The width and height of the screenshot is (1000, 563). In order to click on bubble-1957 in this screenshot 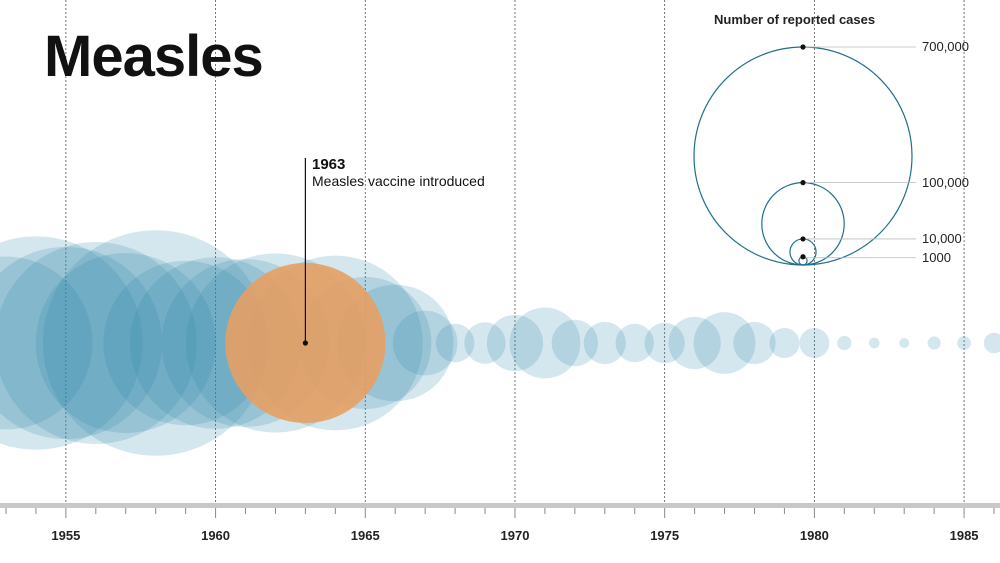, I will do `click(125, 343)`.